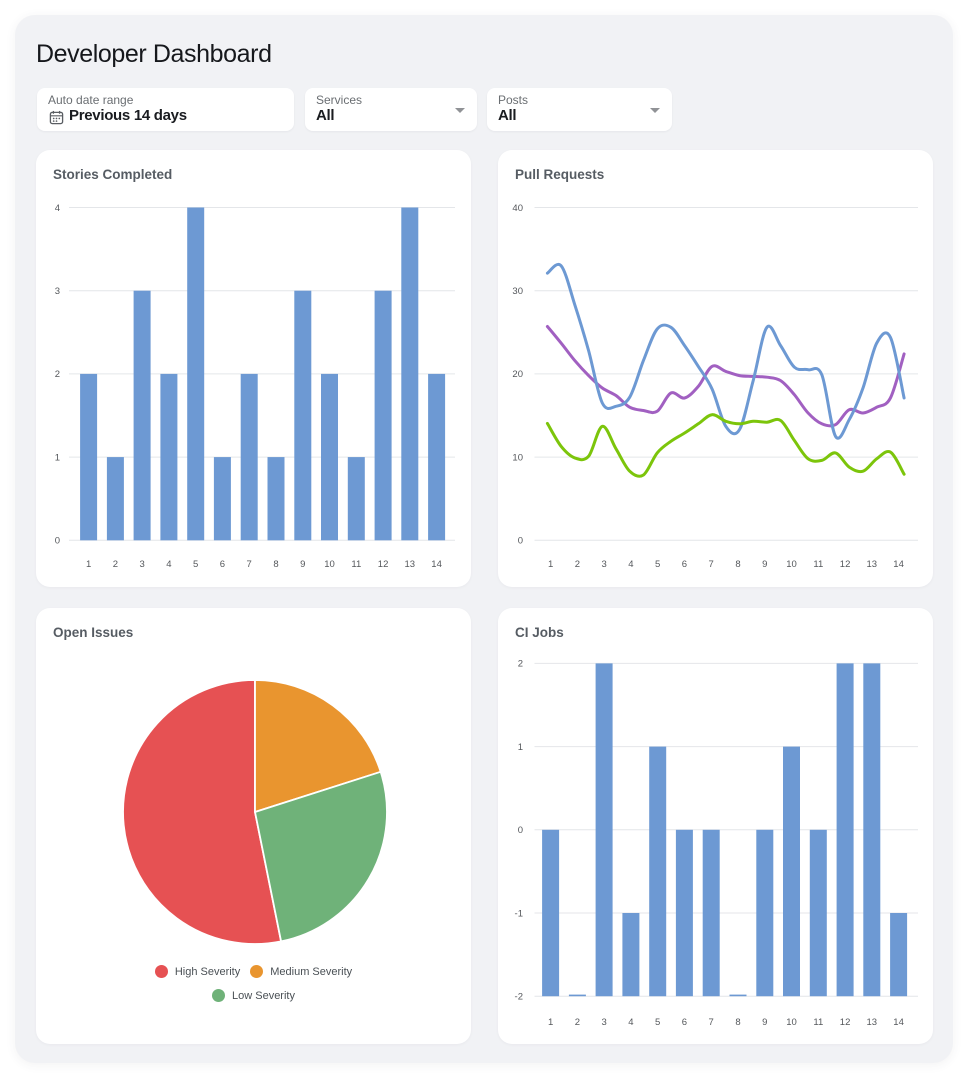 The image size is (969, 1080). Describe the element at coordinates (517, 374) in the screenshot. I see `svg-text: 20` at that location.